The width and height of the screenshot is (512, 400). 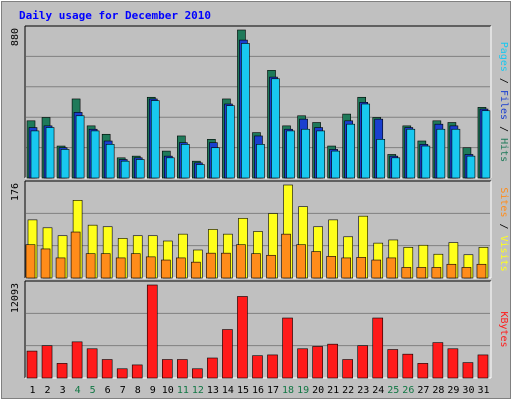 I want to click on legend-files: Files, so click(x=503, y=105).